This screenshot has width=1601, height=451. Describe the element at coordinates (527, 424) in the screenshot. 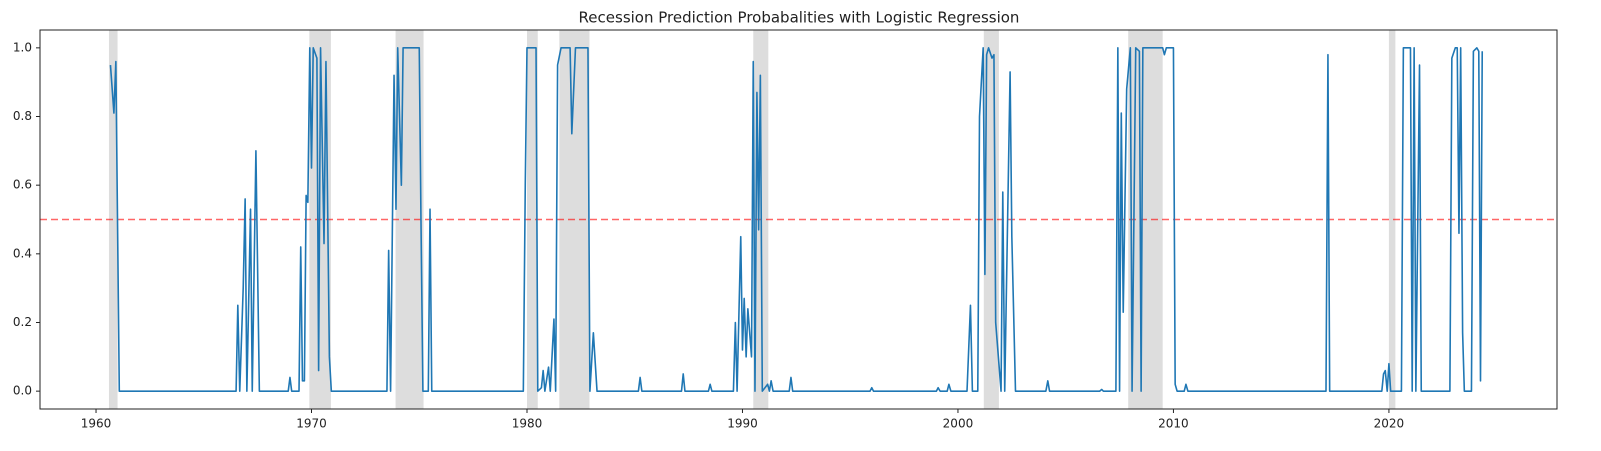

I see `x-tick-label: 1980` at that location.